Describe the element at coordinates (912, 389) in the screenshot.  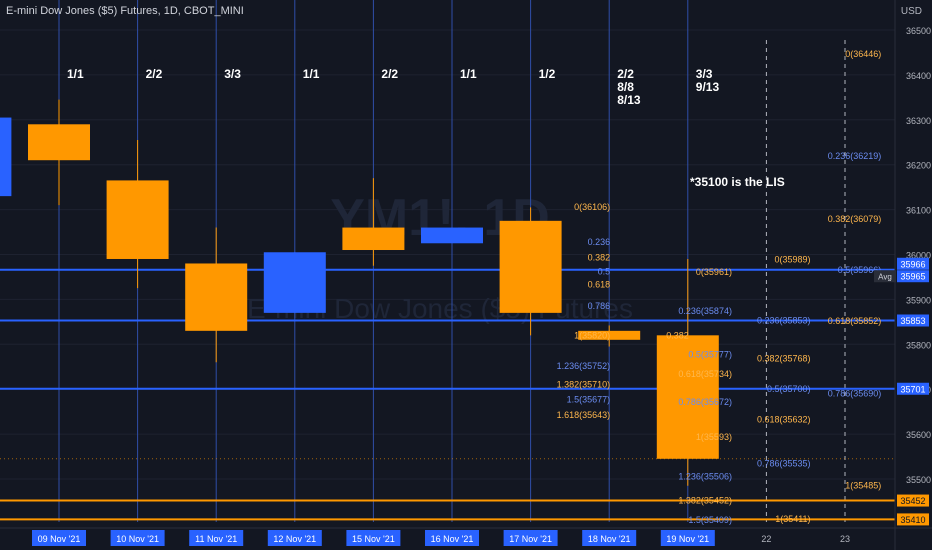
I see `price-tag-label: 35701` at that location.